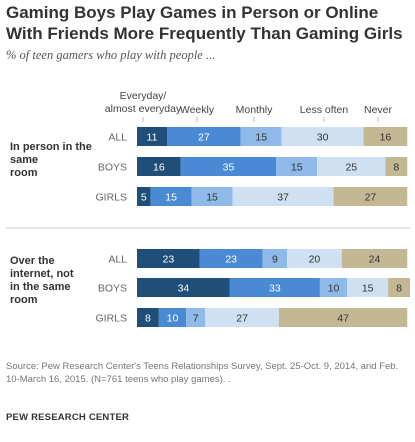  I want to click on data-label: 20, so click(315, 260).